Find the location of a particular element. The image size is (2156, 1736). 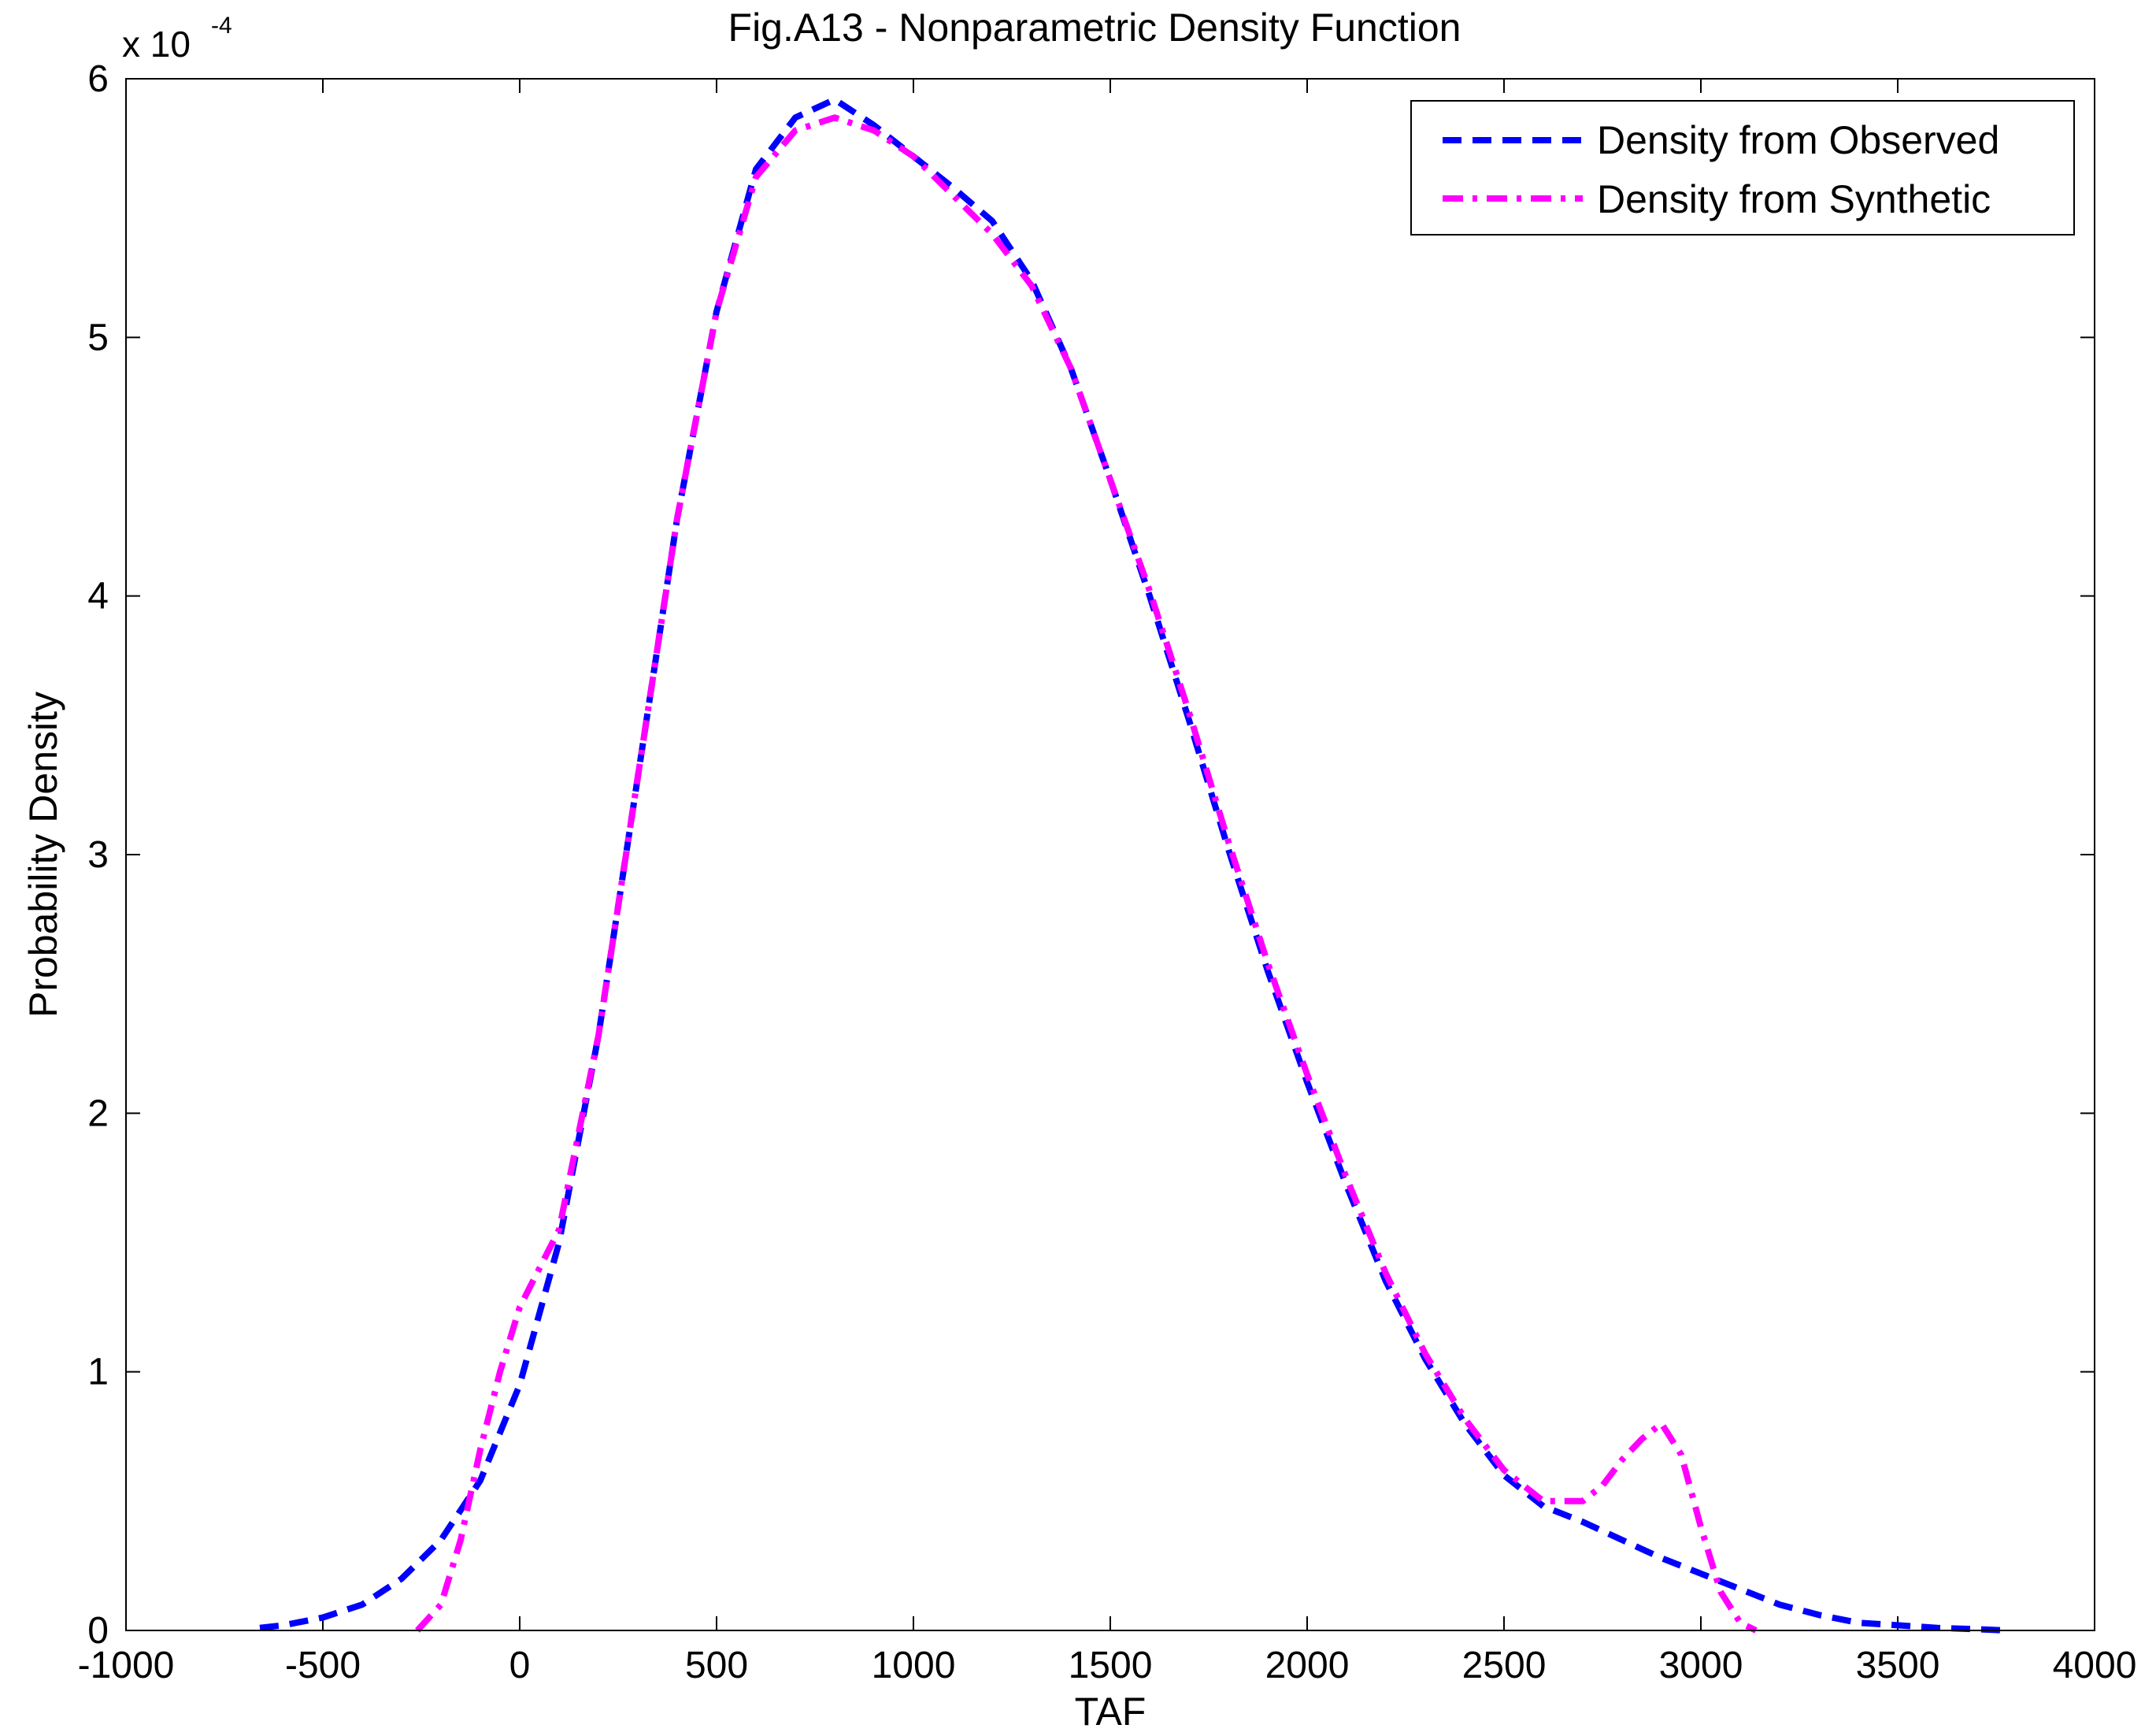

x-tick-label: 0 is located at coordinates (520, 1666).